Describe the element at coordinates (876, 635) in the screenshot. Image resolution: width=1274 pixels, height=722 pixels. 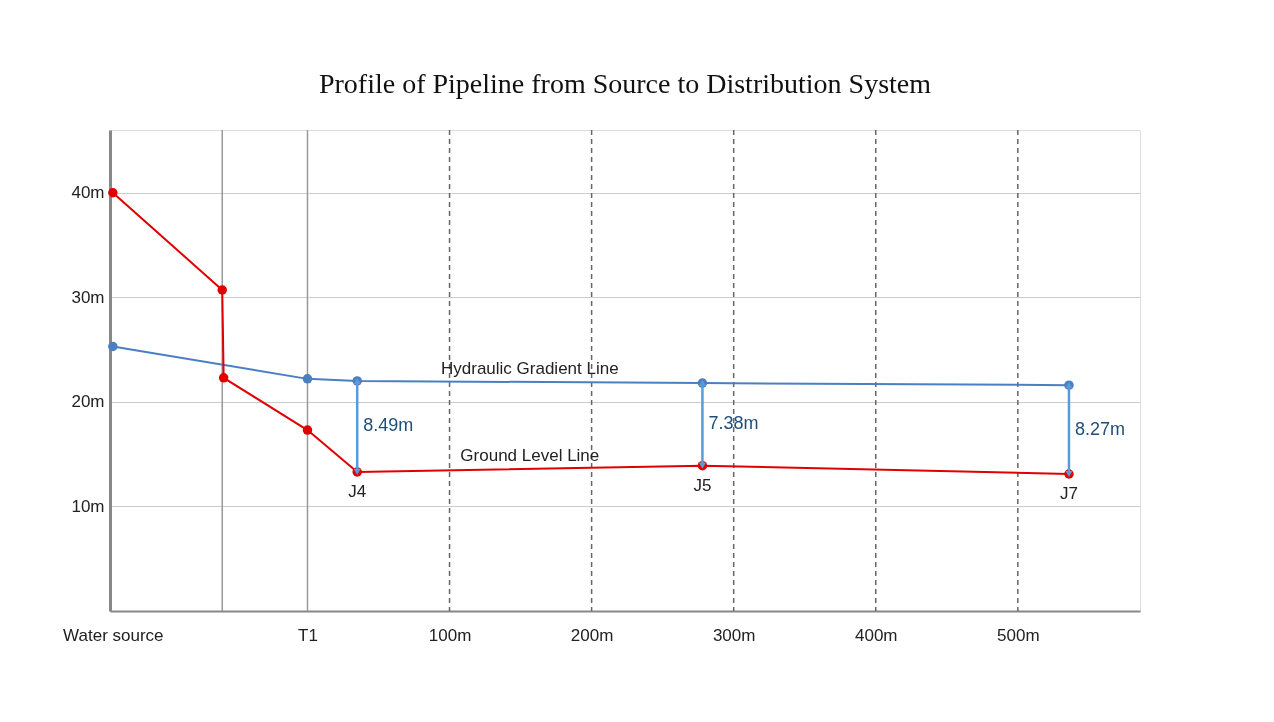
I see `x-tick-label: 400m` at that location.